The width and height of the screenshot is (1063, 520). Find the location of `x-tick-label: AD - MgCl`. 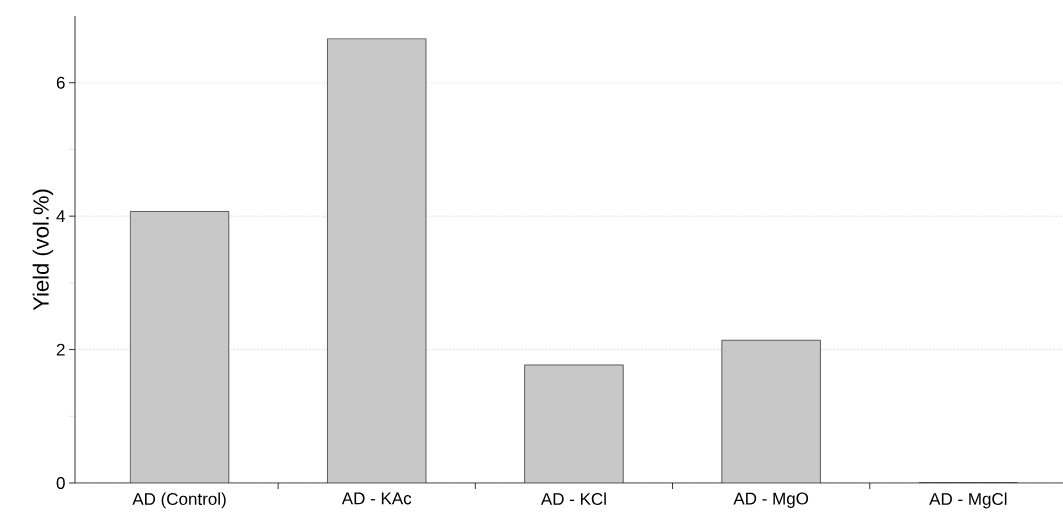

x-tick-label: AD - MgCl is located at coordinates (968, 500).